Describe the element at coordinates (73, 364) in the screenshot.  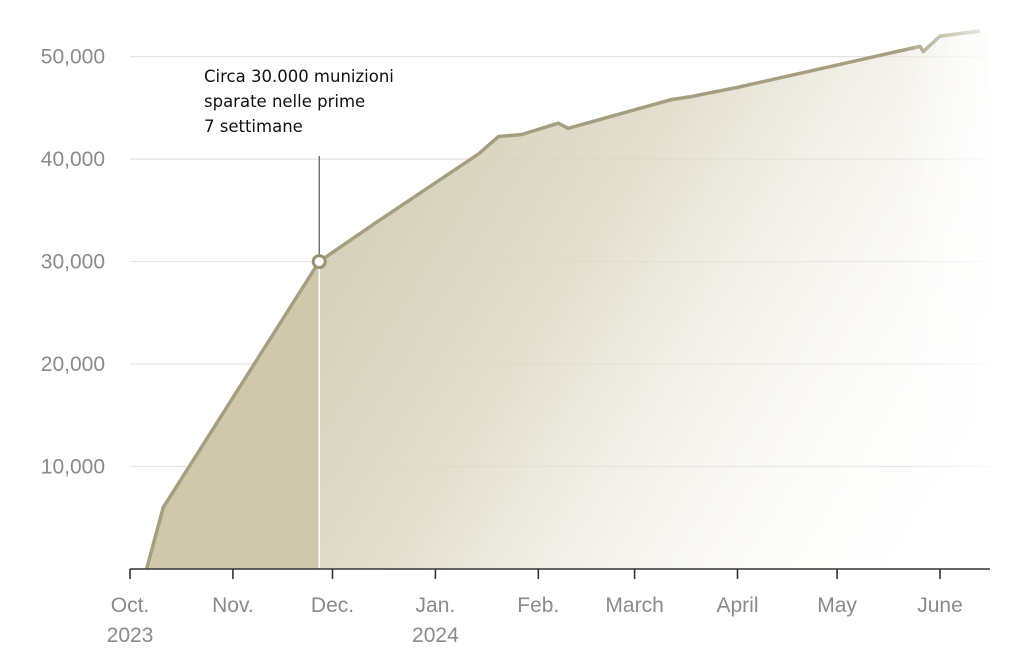
I see `y-tick-label: 20,000` at that location.